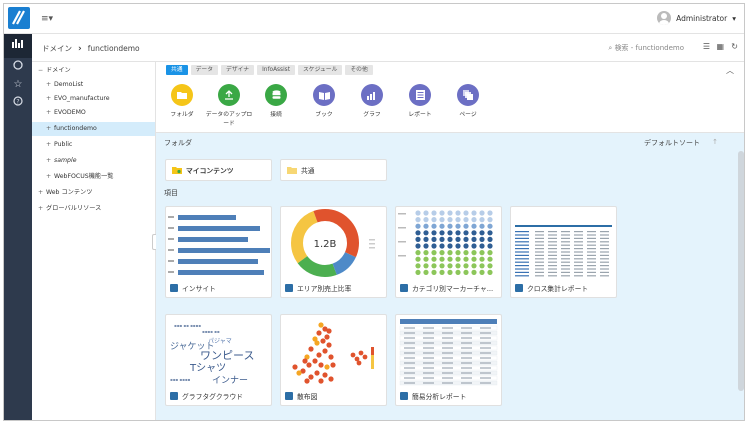 This screenshot has height=426, width=750. Describe the element at coordinates (192, 346) in the screenshot. I see `cloud-word: ジャケット` at that location.